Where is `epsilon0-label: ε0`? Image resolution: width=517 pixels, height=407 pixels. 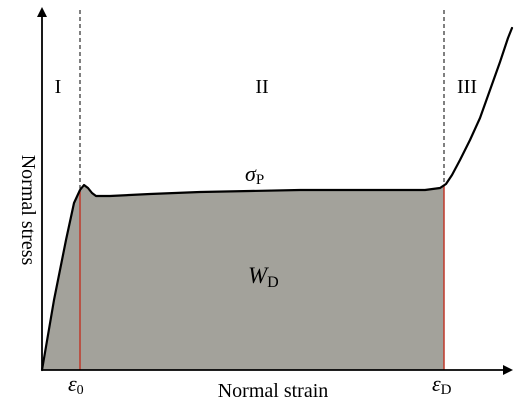 epsilon0-label: ε0 is located at coordinates (76, 384).